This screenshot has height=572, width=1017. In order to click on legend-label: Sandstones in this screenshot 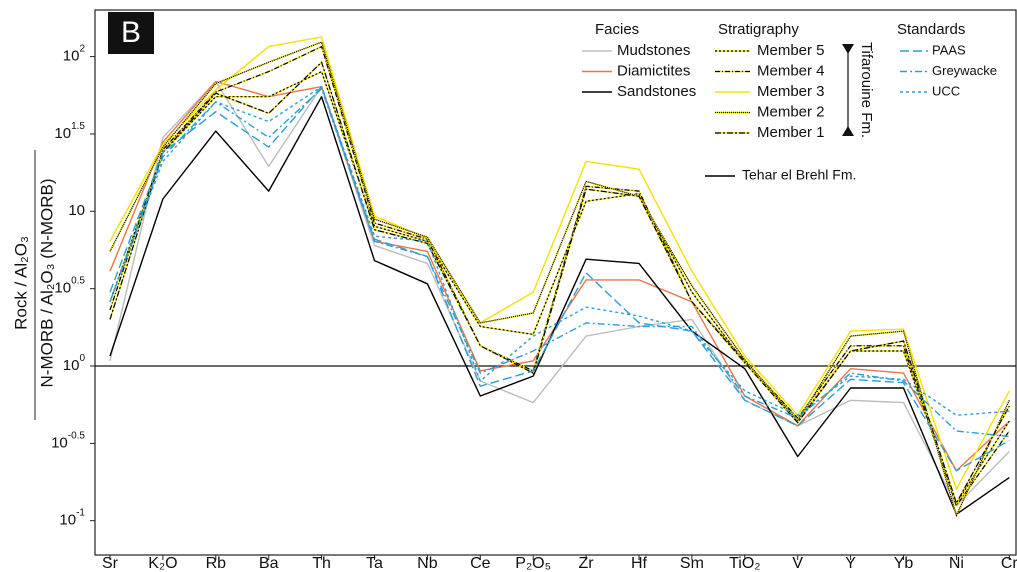, I will do `click(656, 91)`.